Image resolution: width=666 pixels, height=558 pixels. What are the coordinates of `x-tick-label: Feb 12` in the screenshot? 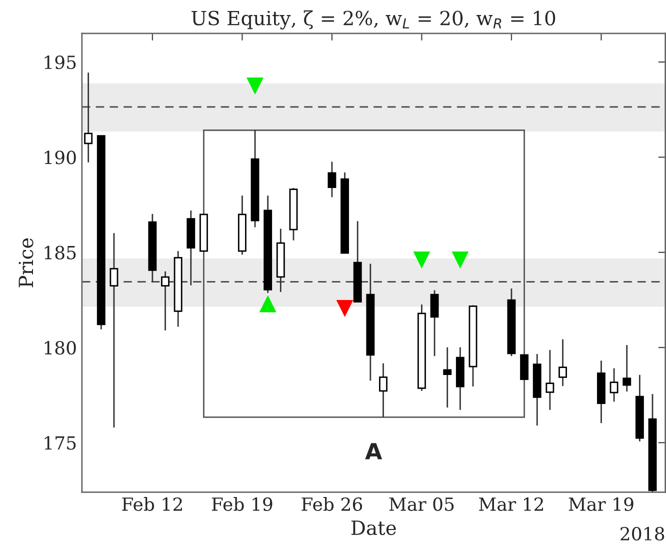 It's located at (152, 504).